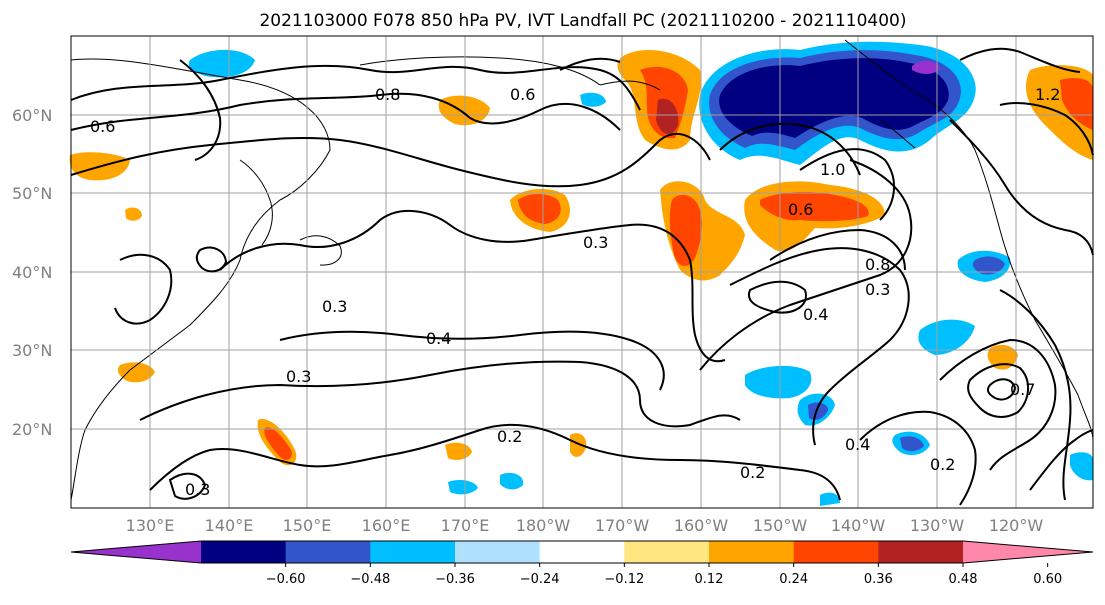 This screenshot has width=1105, height=605. Describe the element at coordinates (370, 579) in the screenshot. I see `colorbar-tick-label: −0.48` at that location.